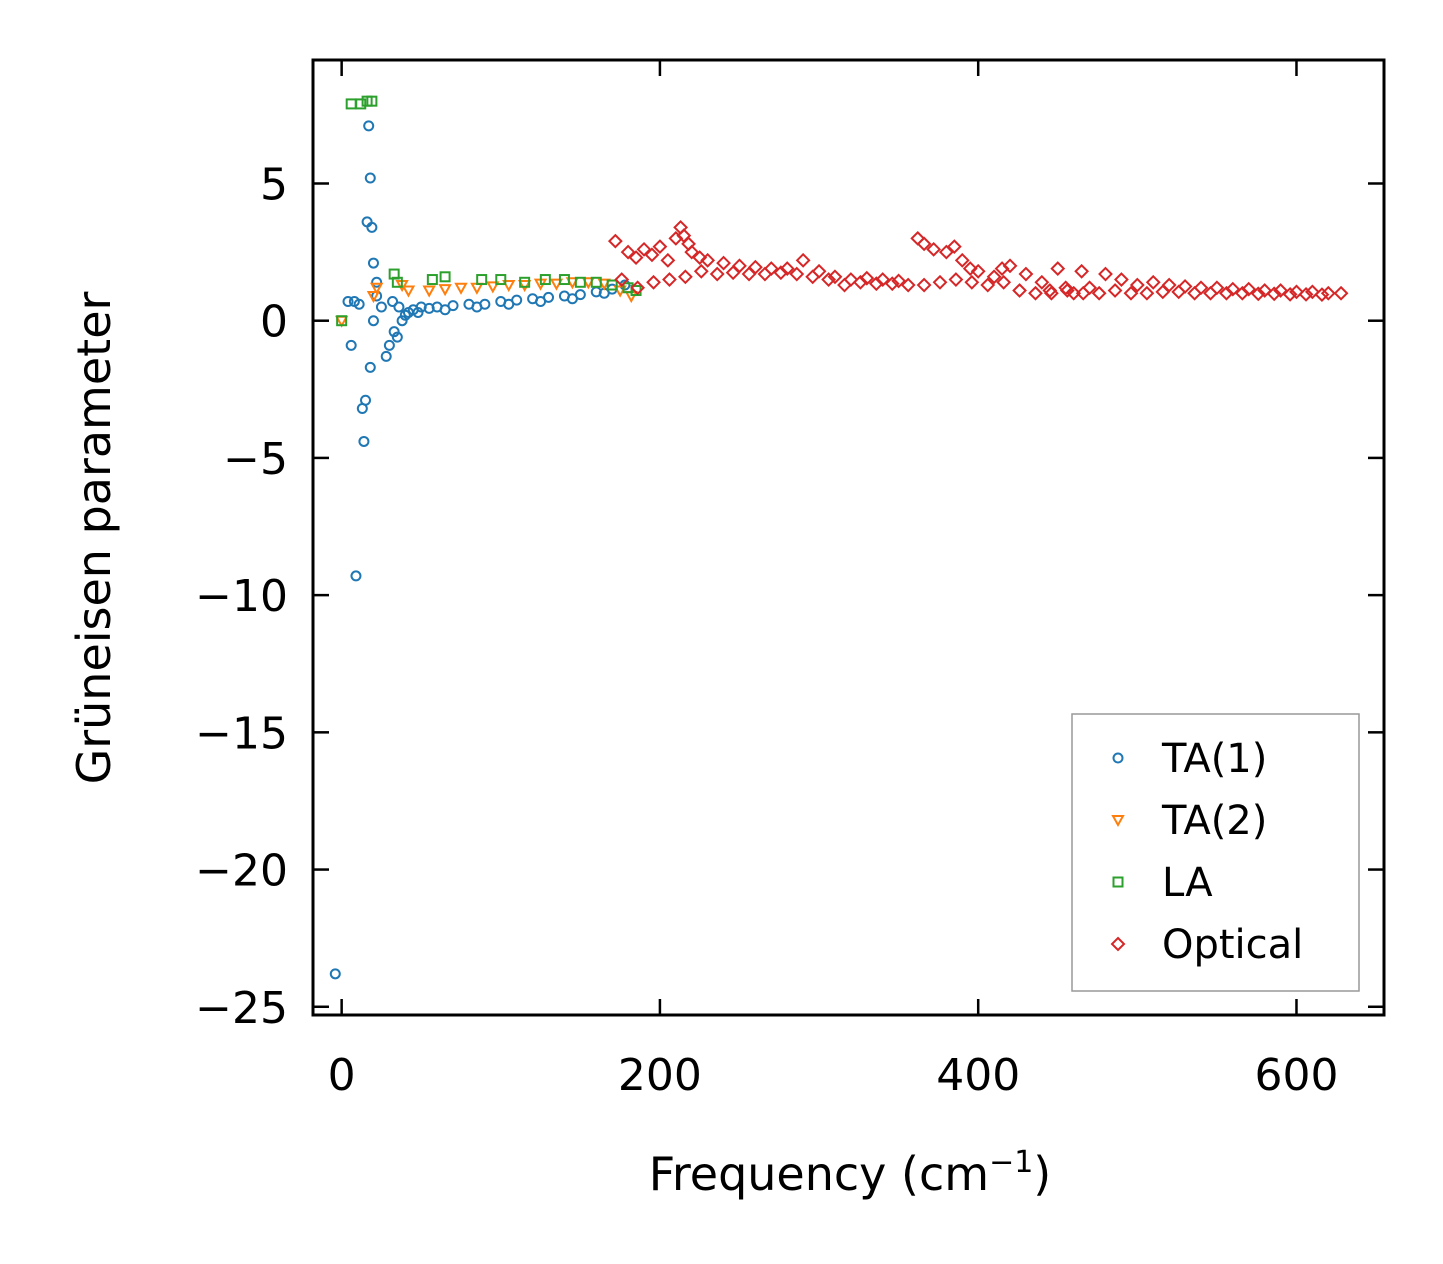 This screenshot has width=1443, height=1264. I want to click on y-tick-label: −15, so click(241, 733).